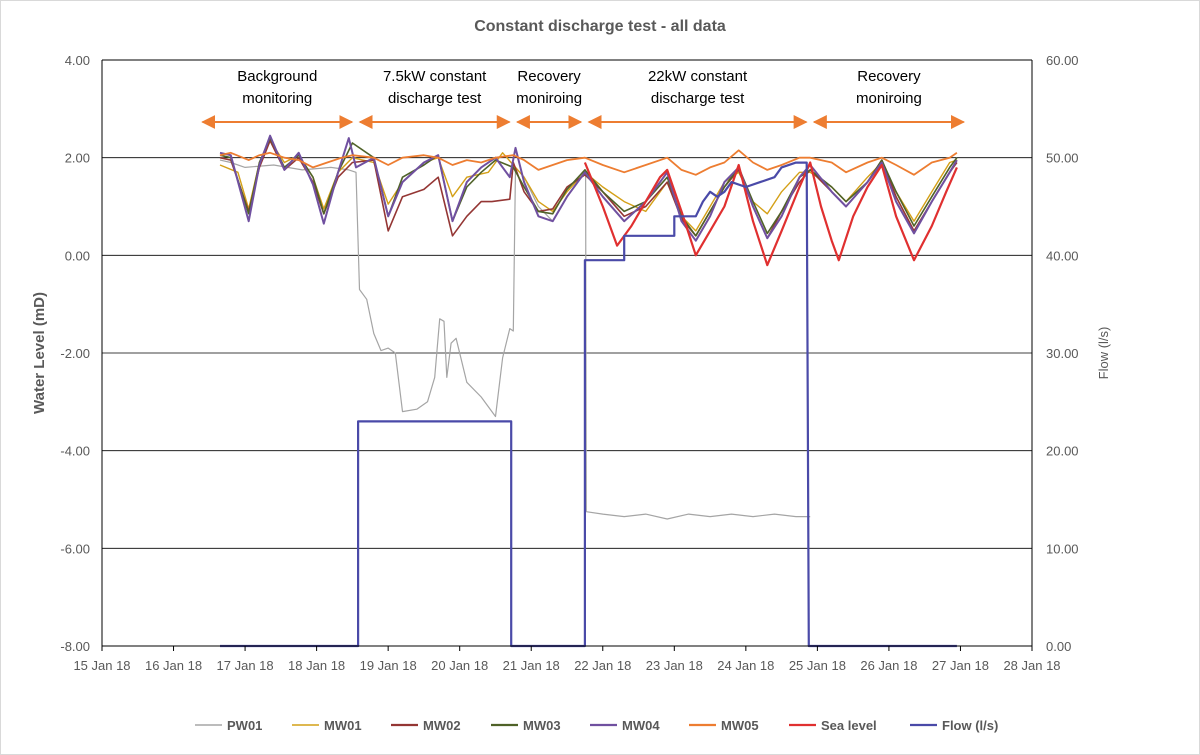 The image size is (1200, 755). Describe the element at coordinates (817, 665) in the screenshot. I see `x-tick-label: 25 Jan 18` at that location.